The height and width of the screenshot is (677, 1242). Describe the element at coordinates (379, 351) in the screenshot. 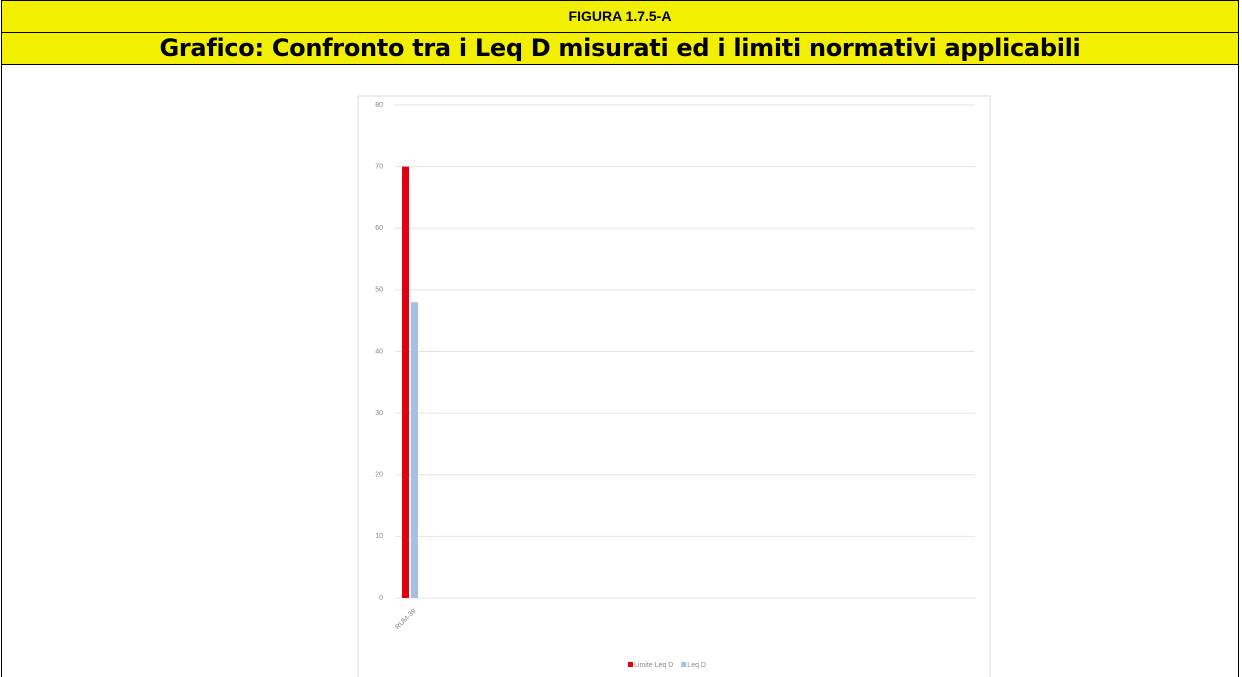

I see `y-tick-label: 40` at that location.